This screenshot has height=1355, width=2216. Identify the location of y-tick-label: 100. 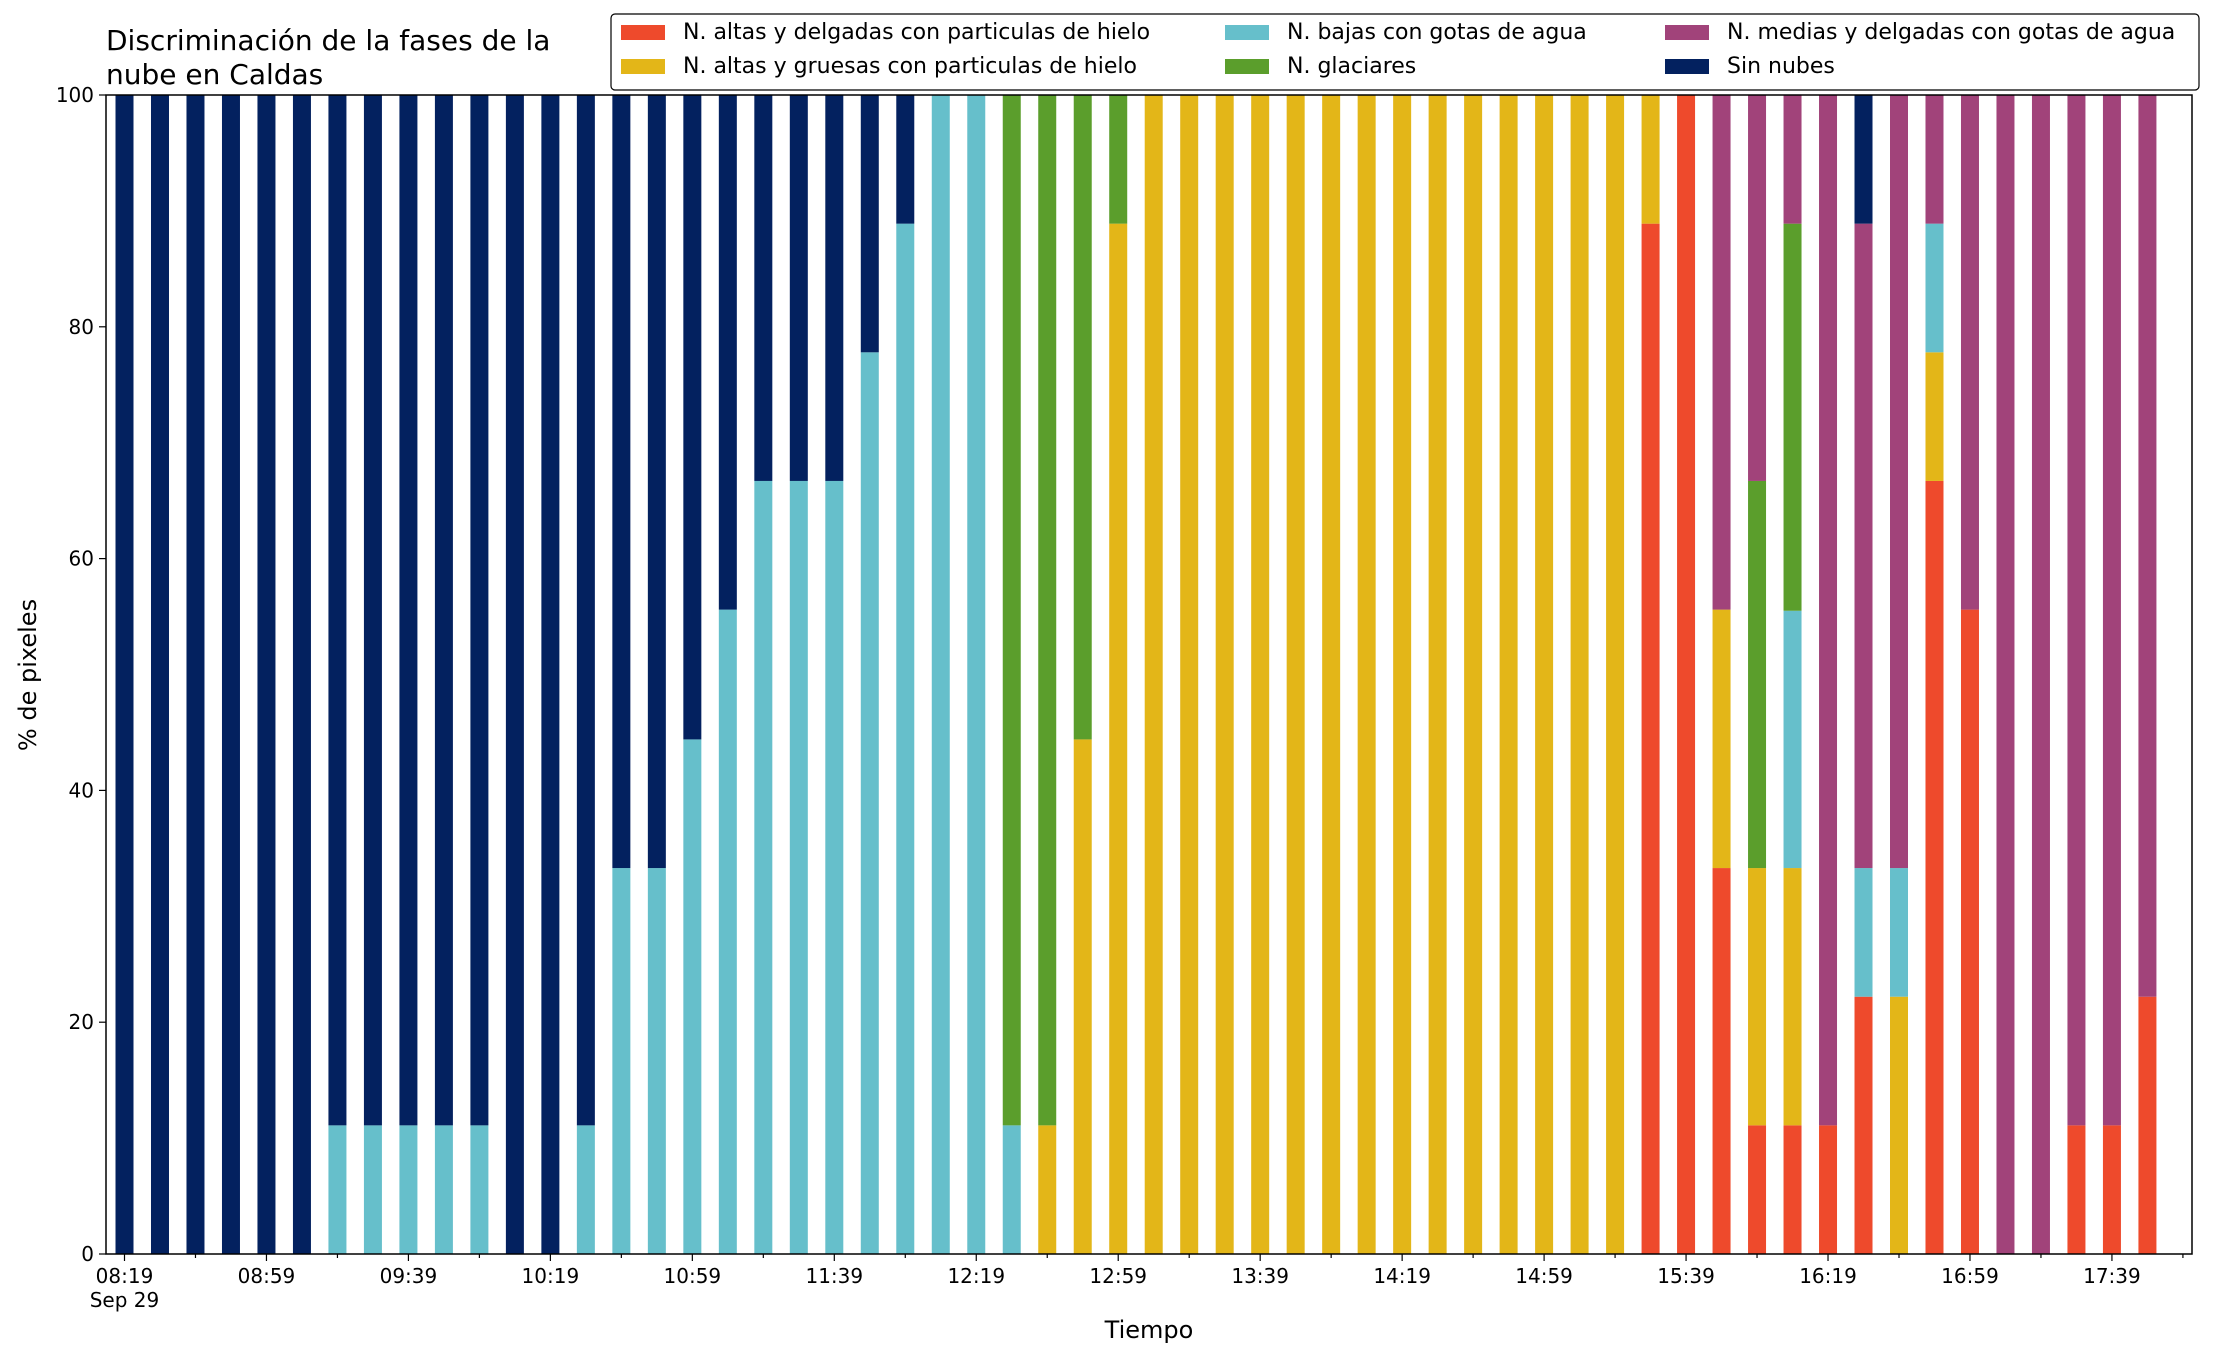
(75, 95).